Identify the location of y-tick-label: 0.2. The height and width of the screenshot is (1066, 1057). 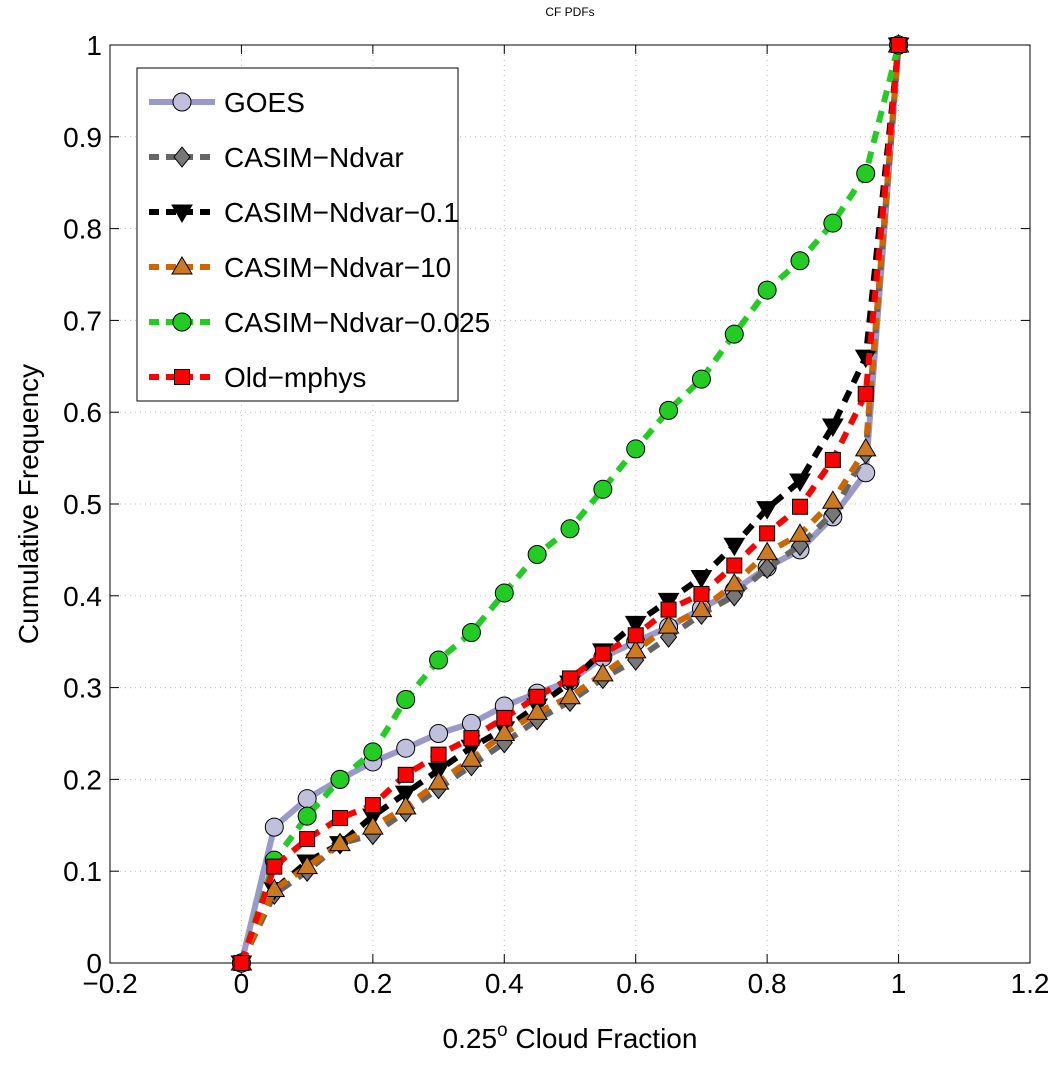
(82, 779).